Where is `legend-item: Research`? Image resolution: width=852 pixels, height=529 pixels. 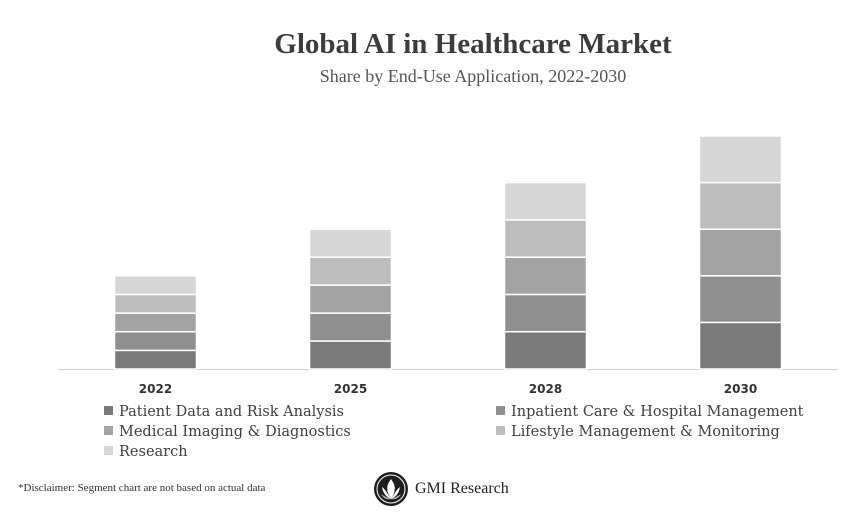 legend-item: Research is located at coordinates (146, 452).